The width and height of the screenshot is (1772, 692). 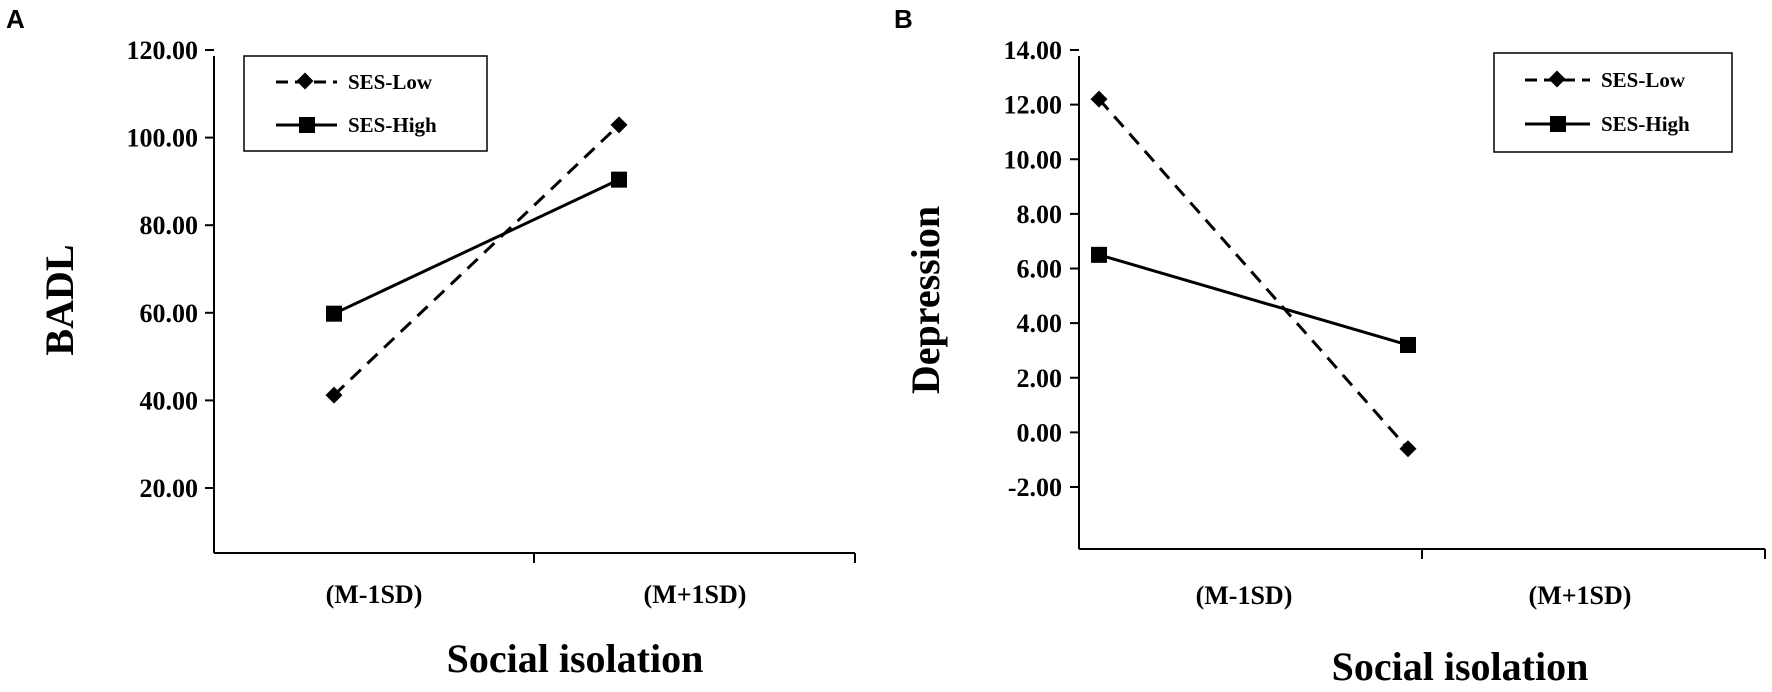 I want to click on legend-a: SES-Low SES-High, so click(x=365, y=103).